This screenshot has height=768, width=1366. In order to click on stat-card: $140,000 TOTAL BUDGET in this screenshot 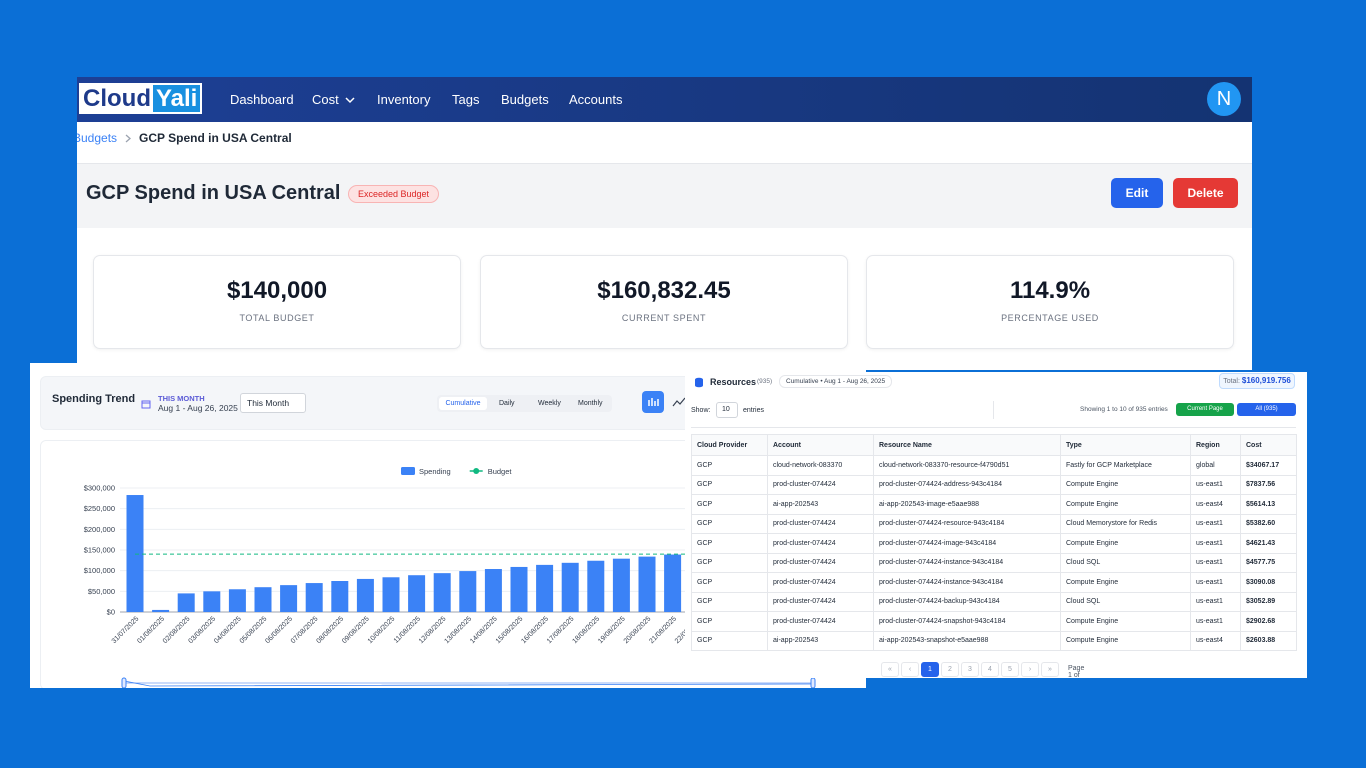, I will do `click(277, 302)`.